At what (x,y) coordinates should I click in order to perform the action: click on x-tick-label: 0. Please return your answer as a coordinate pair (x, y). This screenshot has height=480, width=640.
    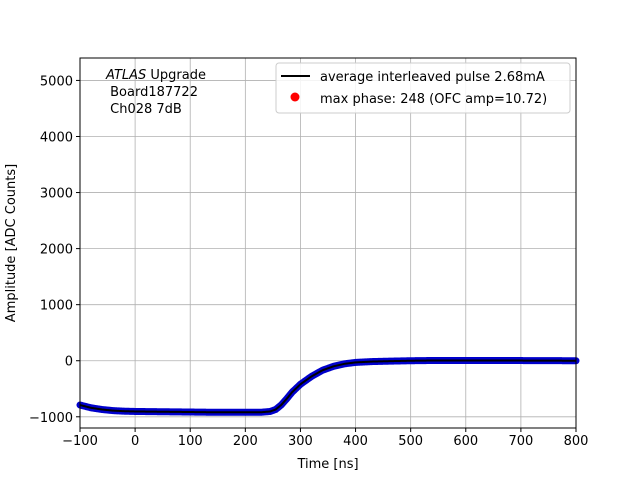
    Looking at the image, I should click on (135, 441).